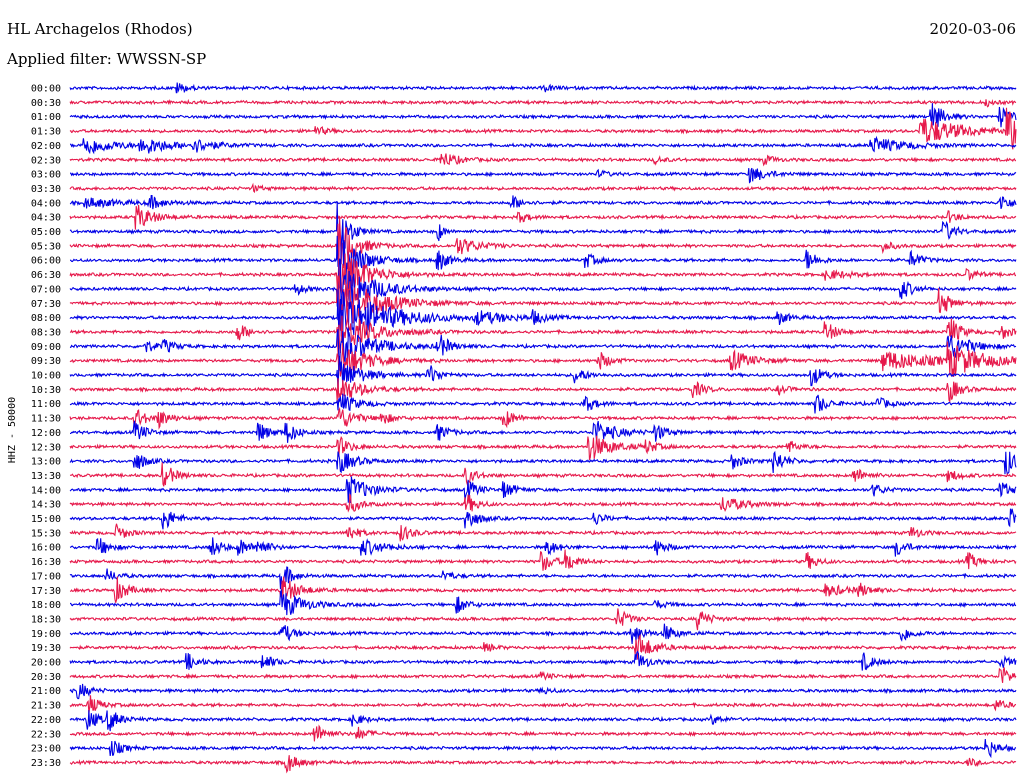  I want to click on time-tick-label: 18:30, so click(46, 619).